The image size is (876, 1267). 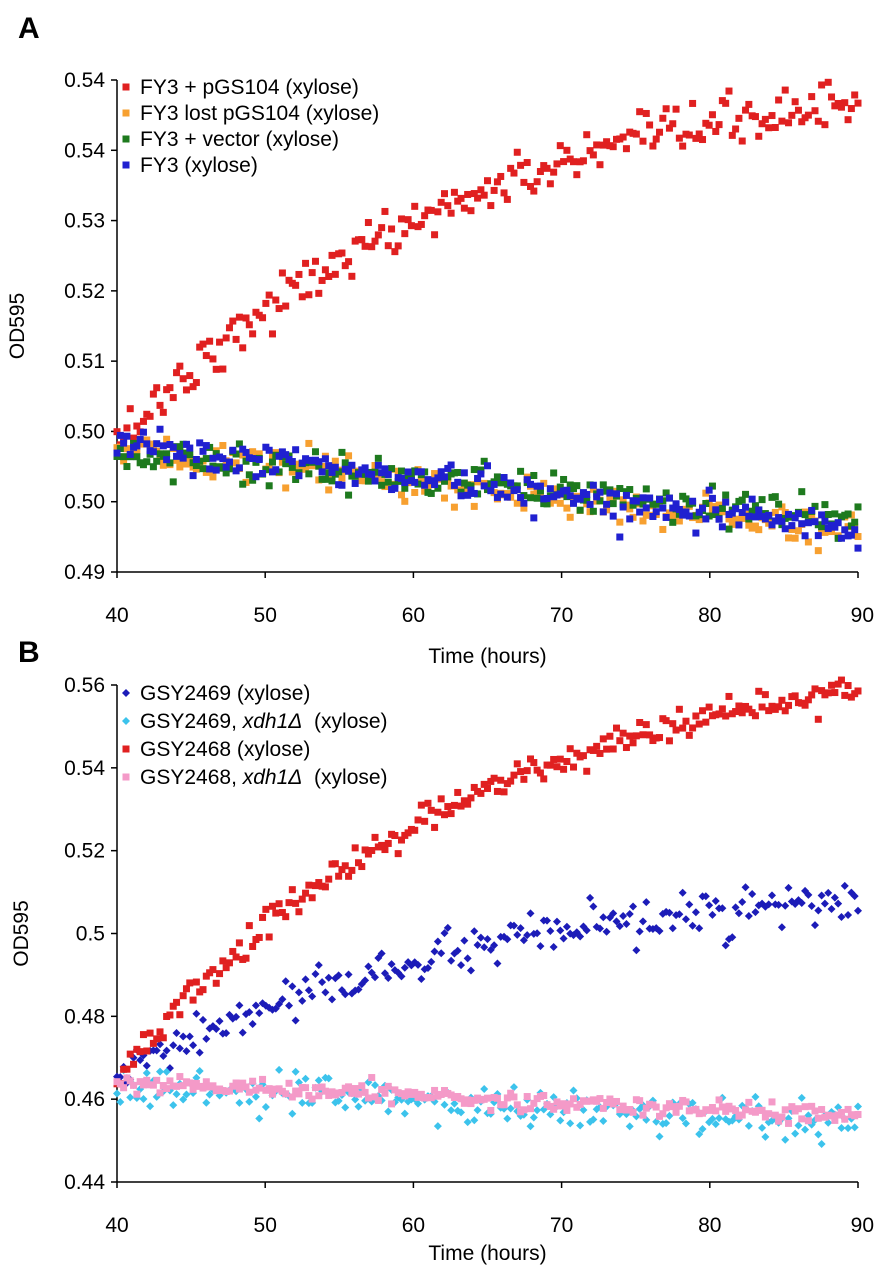 What do you see at coordinates (264, 777) in the screenshot?
I see `legend-label: GSY2468, xdh1Δ (xylose)` at bounding box center [264, 777].